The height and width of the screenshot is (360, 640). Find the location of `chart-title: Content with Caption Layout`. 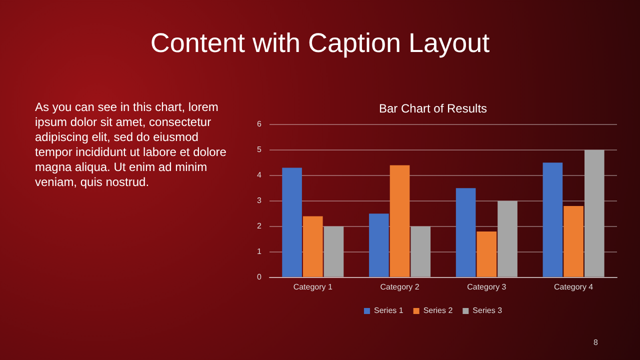

chart-title: Content with Caption Layout is located at coordinates (320, 43).